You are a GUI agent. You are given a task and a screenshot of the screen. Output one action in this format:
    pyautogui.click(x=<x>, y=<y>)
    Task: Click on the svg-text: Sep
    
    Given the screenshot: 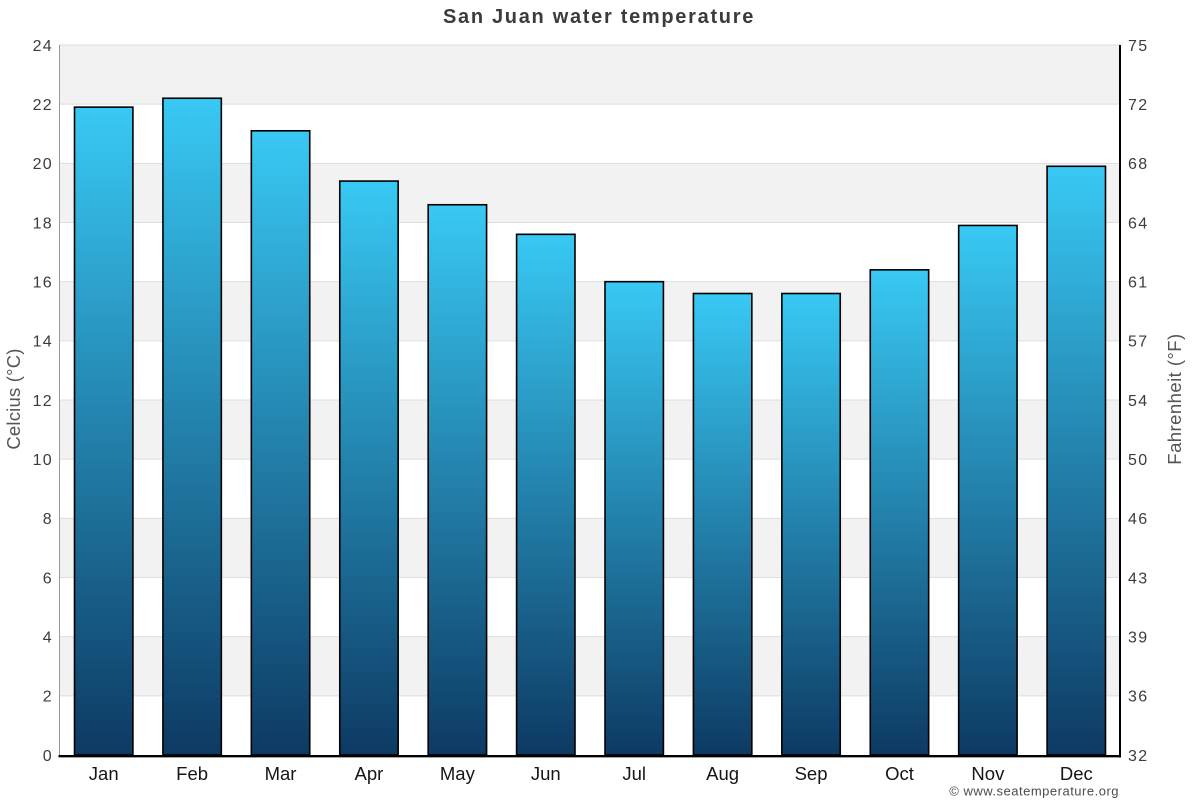 What is the action you would take?
    pyautogui.click(x=811, y=773)
    